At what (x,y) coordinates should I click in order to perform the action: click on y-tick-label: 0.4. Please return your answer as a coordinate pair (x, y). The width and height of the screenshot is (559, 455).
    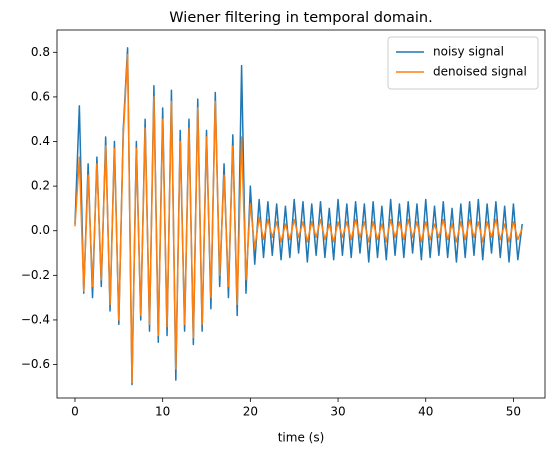
    Looking at the image, I should click on (40, 141).